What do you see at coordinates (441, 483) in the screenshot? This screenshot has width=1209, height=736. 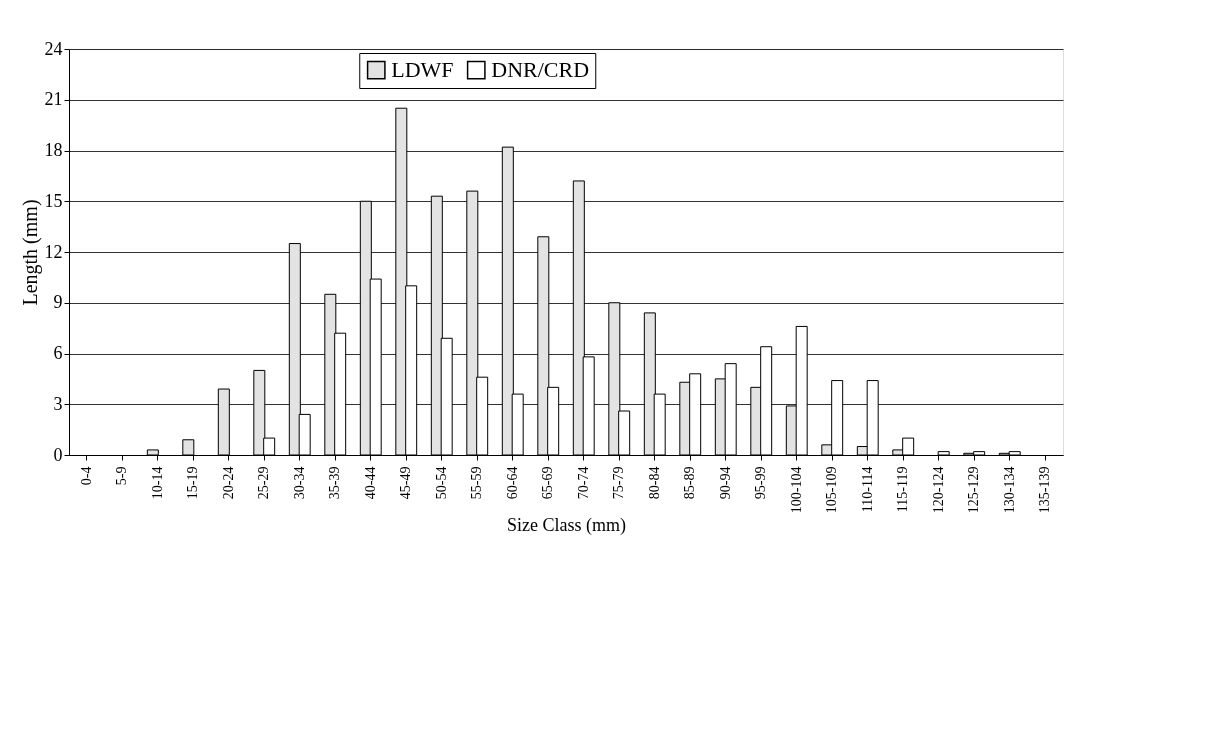 I see `x-tick-label: 50-54` at bounding box center [441, 483].